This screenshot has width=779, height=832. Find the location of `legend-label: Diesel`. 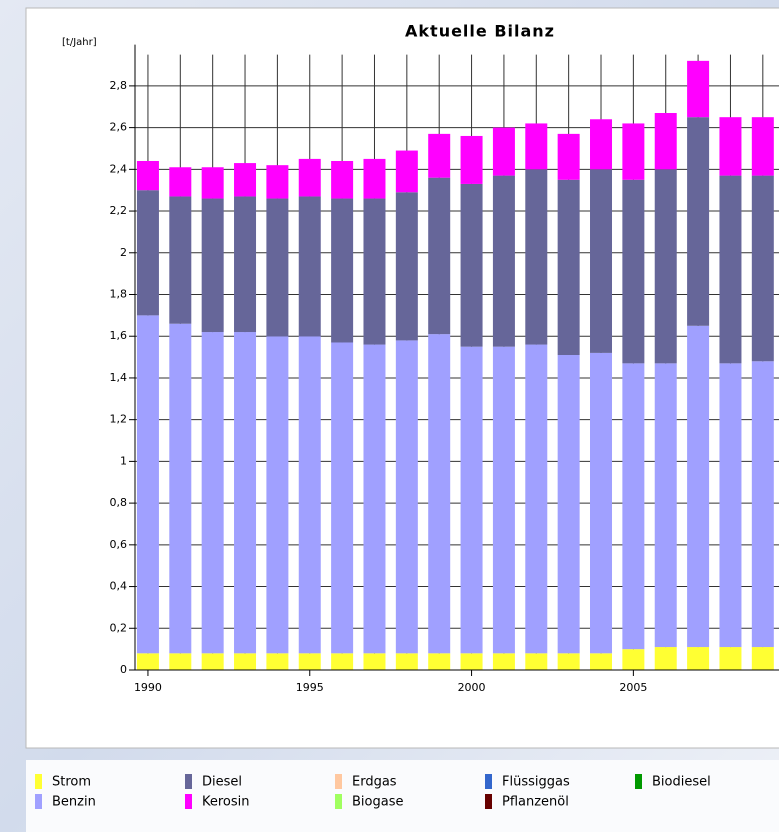

legend-label: Diesel is located at coordinates (222, 782).